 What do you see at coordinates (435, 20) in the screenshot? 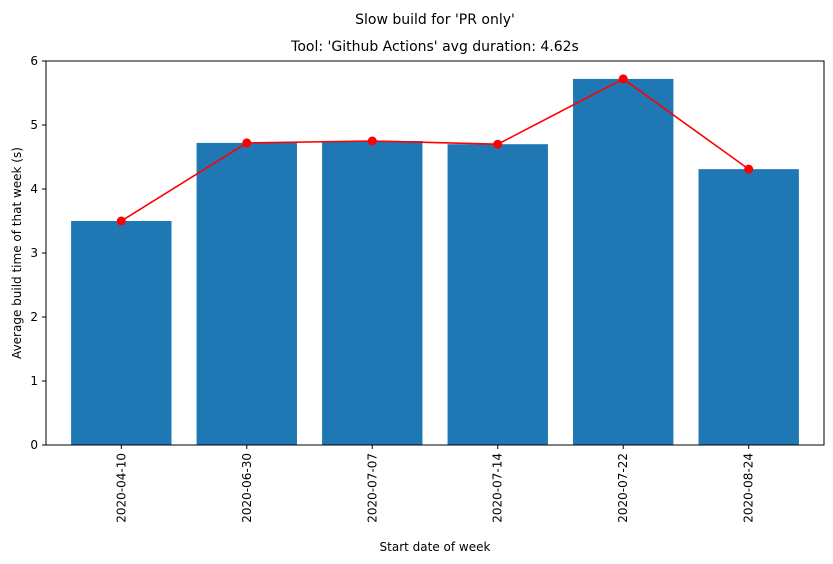
I see `chart-title: Slow build for 'PR only'` at bounding box center [435, 20].